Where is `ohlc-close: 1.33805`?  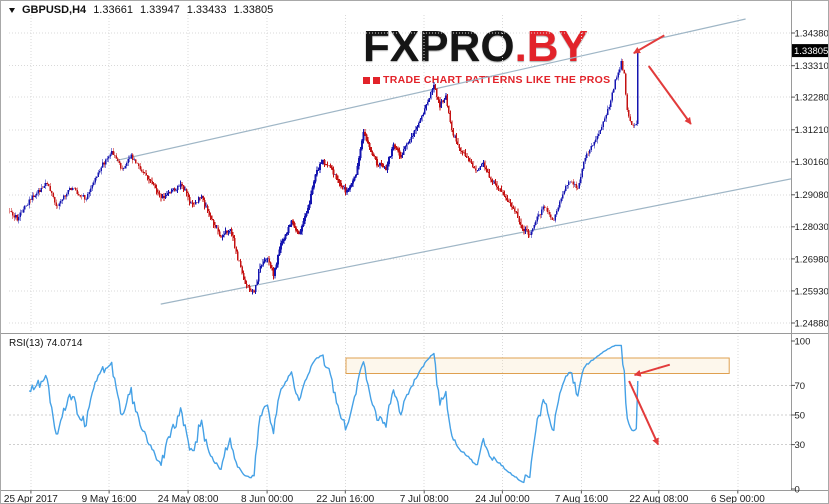 ohlc-close: 1.33805 is located at coordinates (253, 10).